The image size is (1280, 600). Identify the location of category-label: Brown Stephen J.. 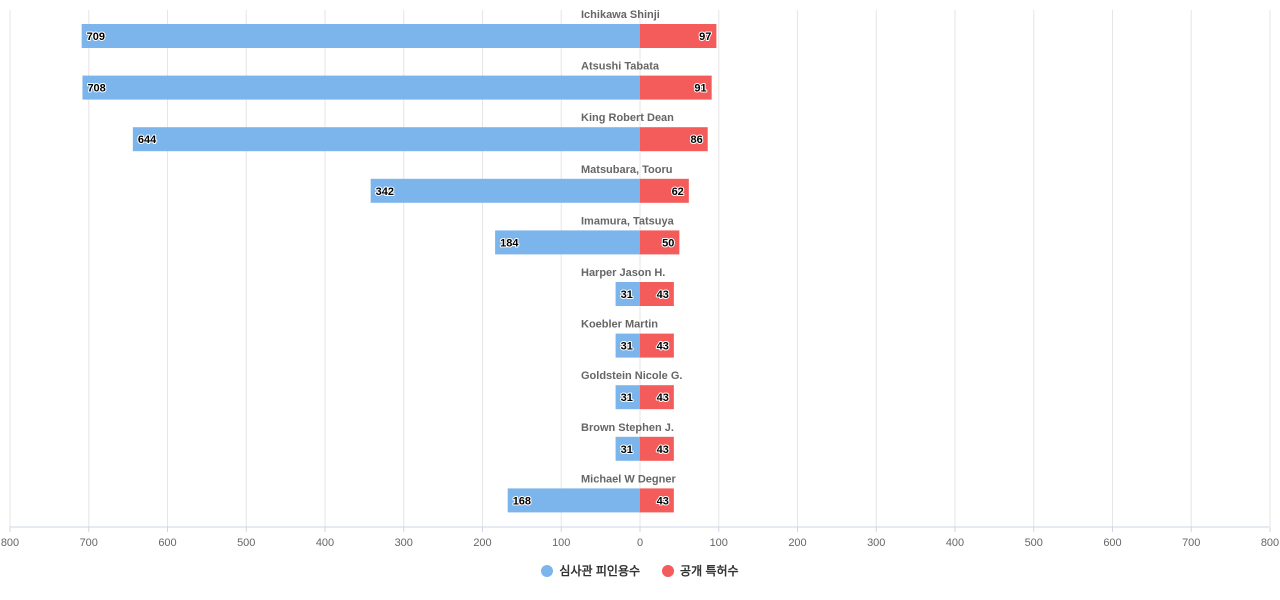
(627, 428).